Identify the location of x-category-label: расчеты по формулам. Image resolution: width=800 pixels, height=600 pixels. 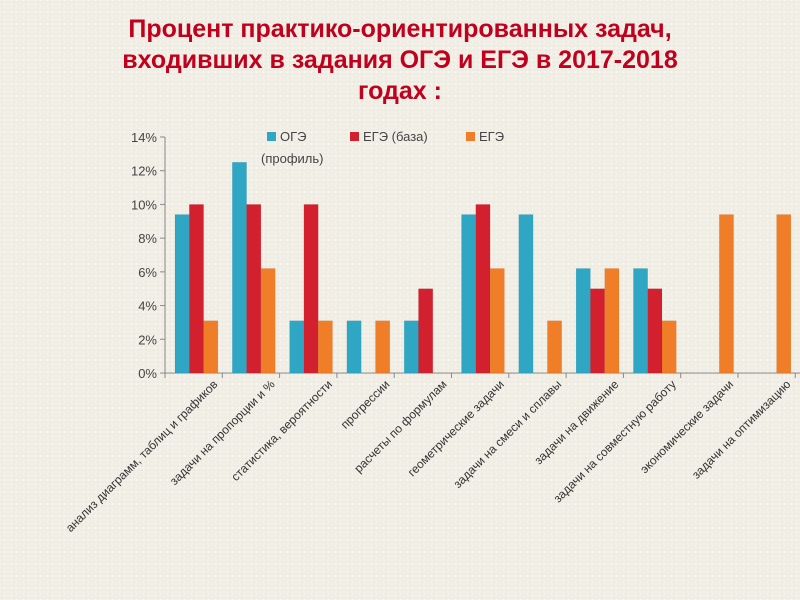
(400, 426).